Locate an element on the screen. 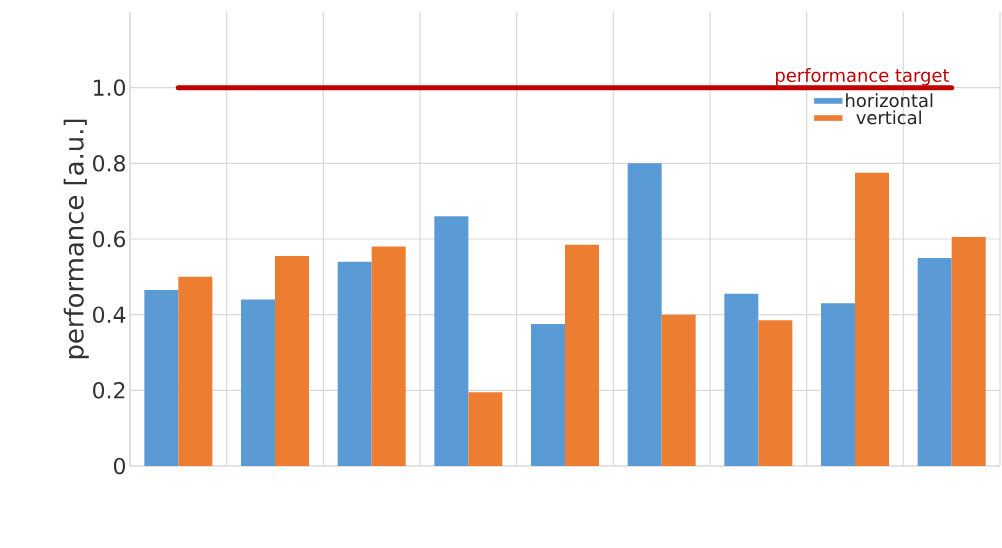 Image resolution: width=1002 pixels, height=548 pixels. y-tick-label: 1.0 is located at coordinates (110, 87).